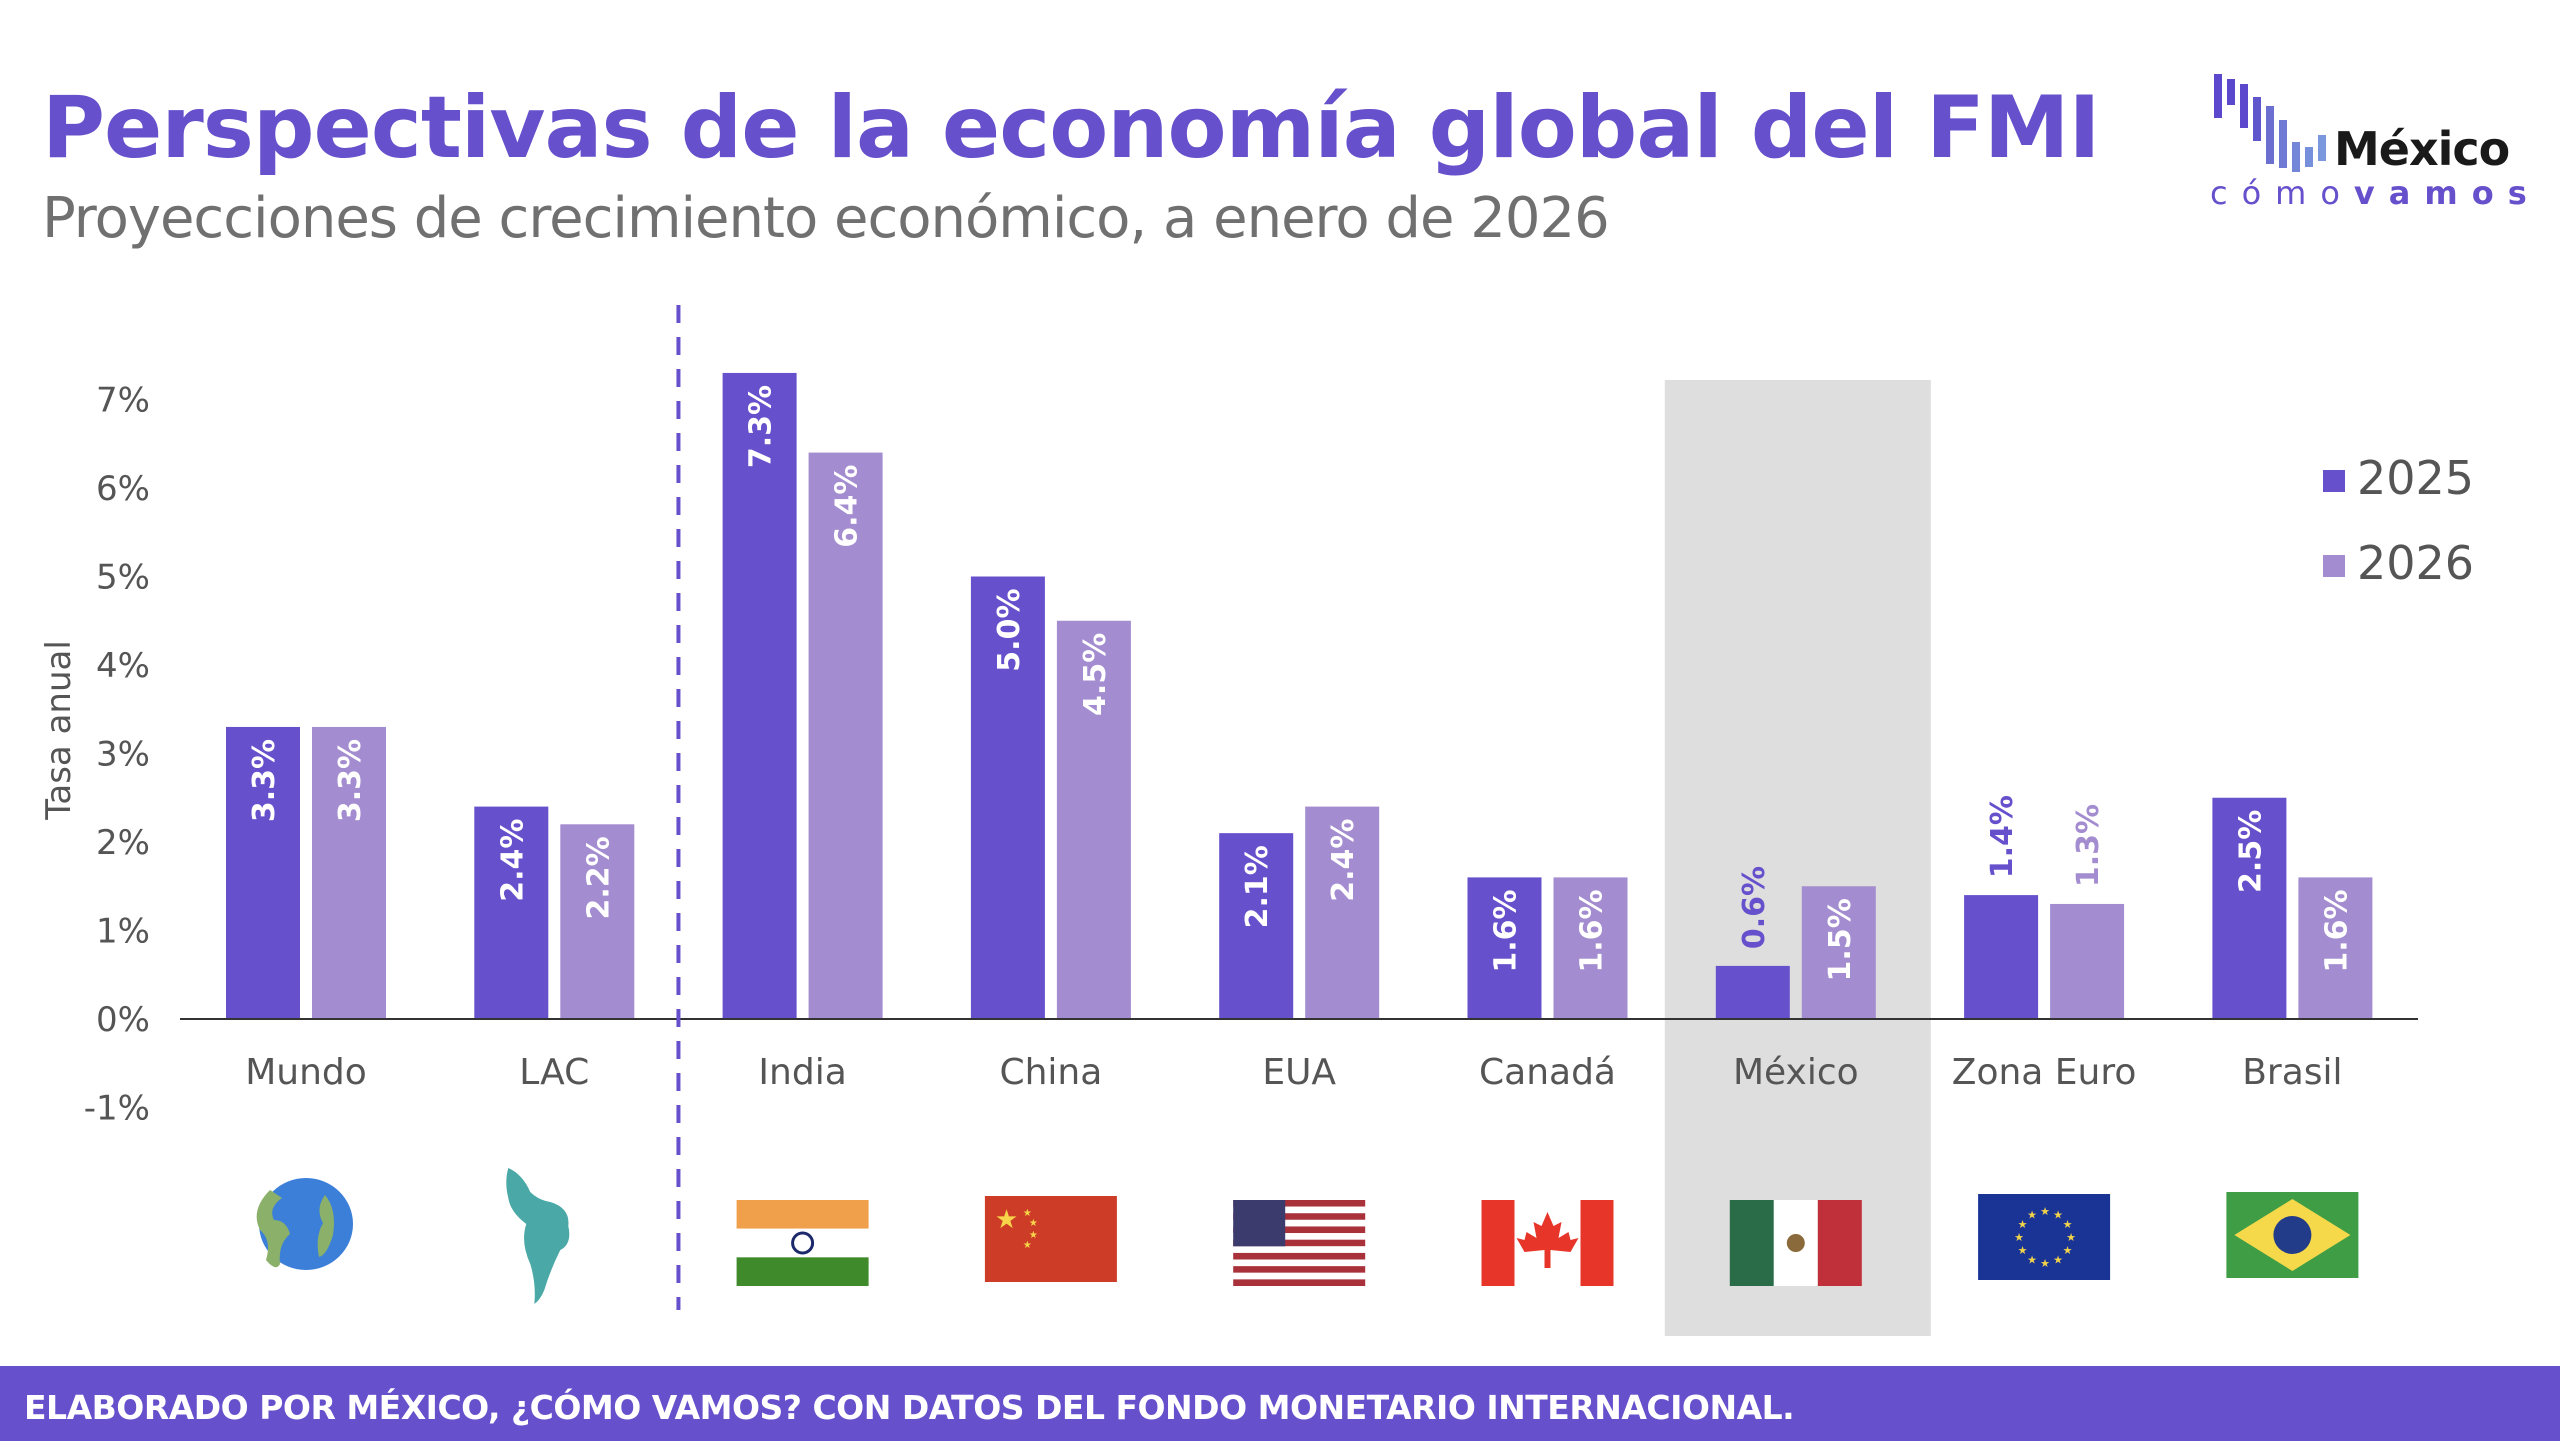 This screenshot has height=1441, width=2560. I want to click on x-tick-label: México, so click(1796, 1072).